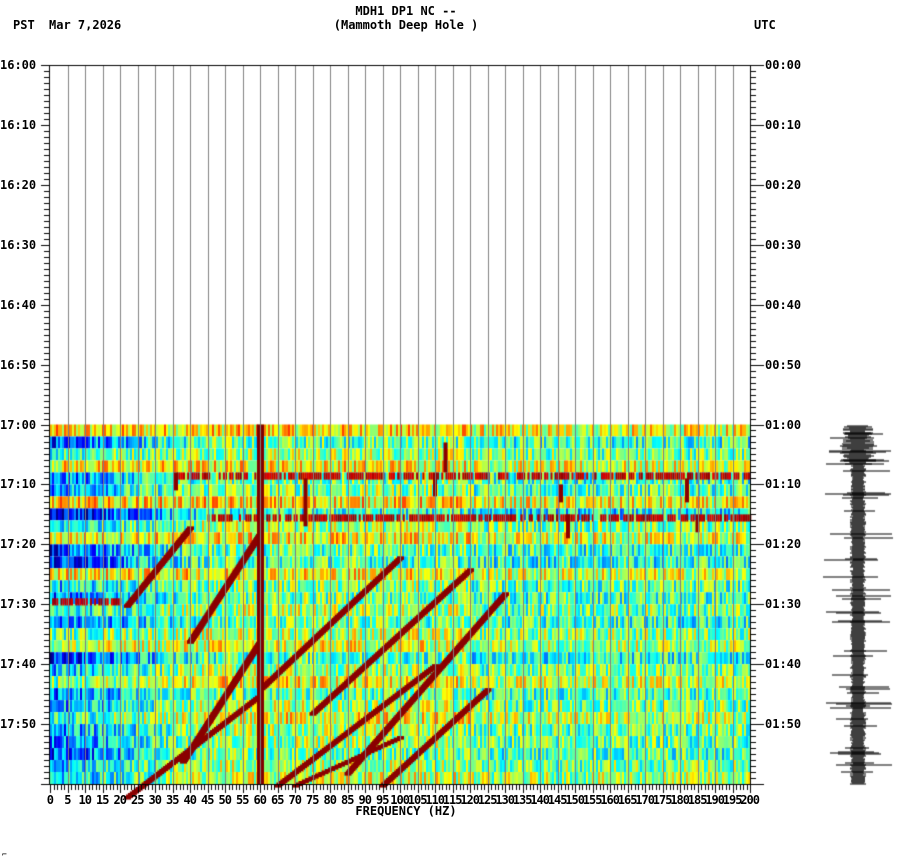  What do you see at coordinates (18, 304) in the screenshot?
I see `y-tick-label-left: 16:40` at bounding box center [18, 304].